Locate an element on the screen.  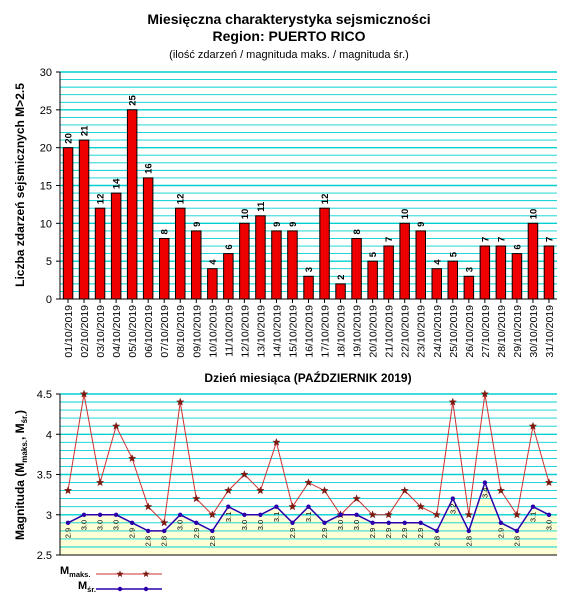
bar-value-label: 12 is located at coordinates (325, 199).